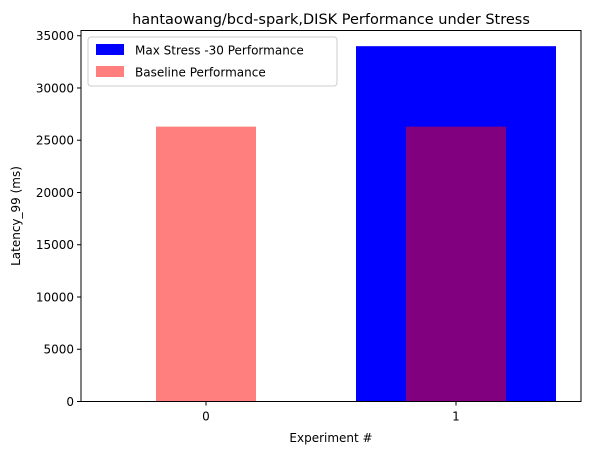  I want to click on legend-swatch-baseline, so click(110, 71).